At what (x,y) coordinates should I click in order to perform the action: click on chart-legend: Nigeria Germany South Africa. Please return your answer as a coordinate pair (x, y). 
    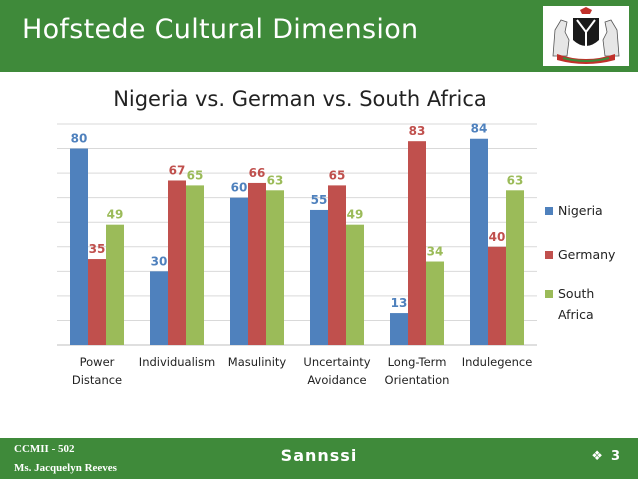
    Looking at the image, I should click on (580, 262).